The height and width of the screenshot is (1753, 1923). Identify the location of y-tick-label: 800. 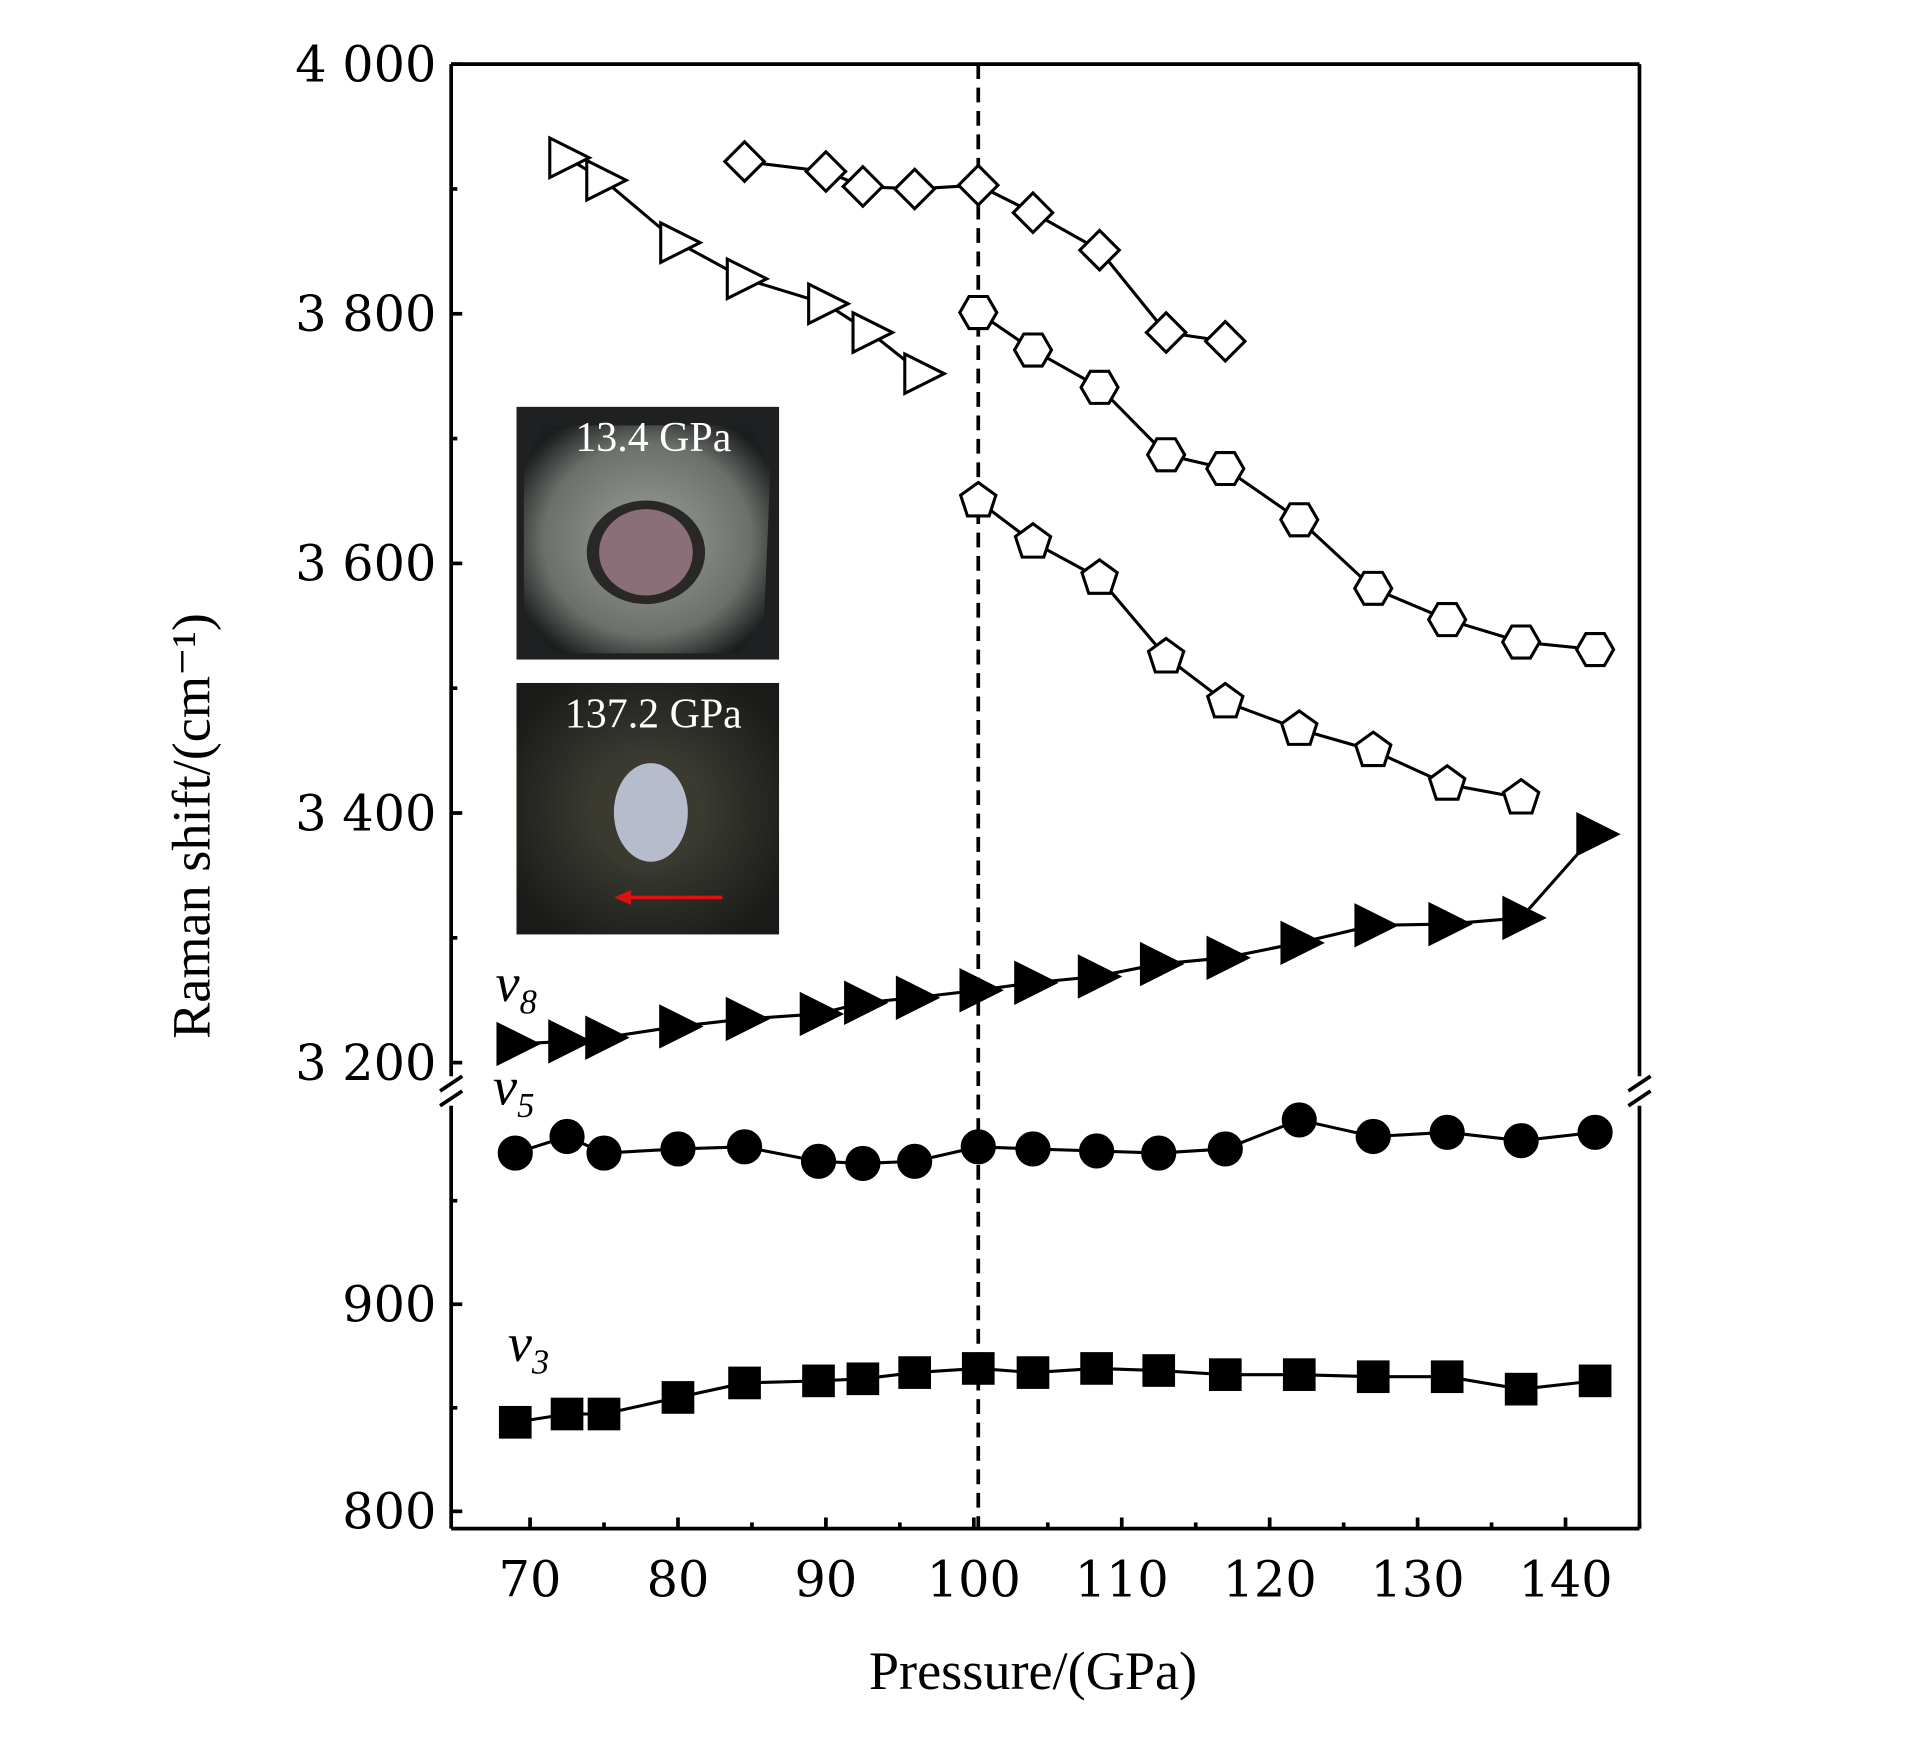
(389, 1512).